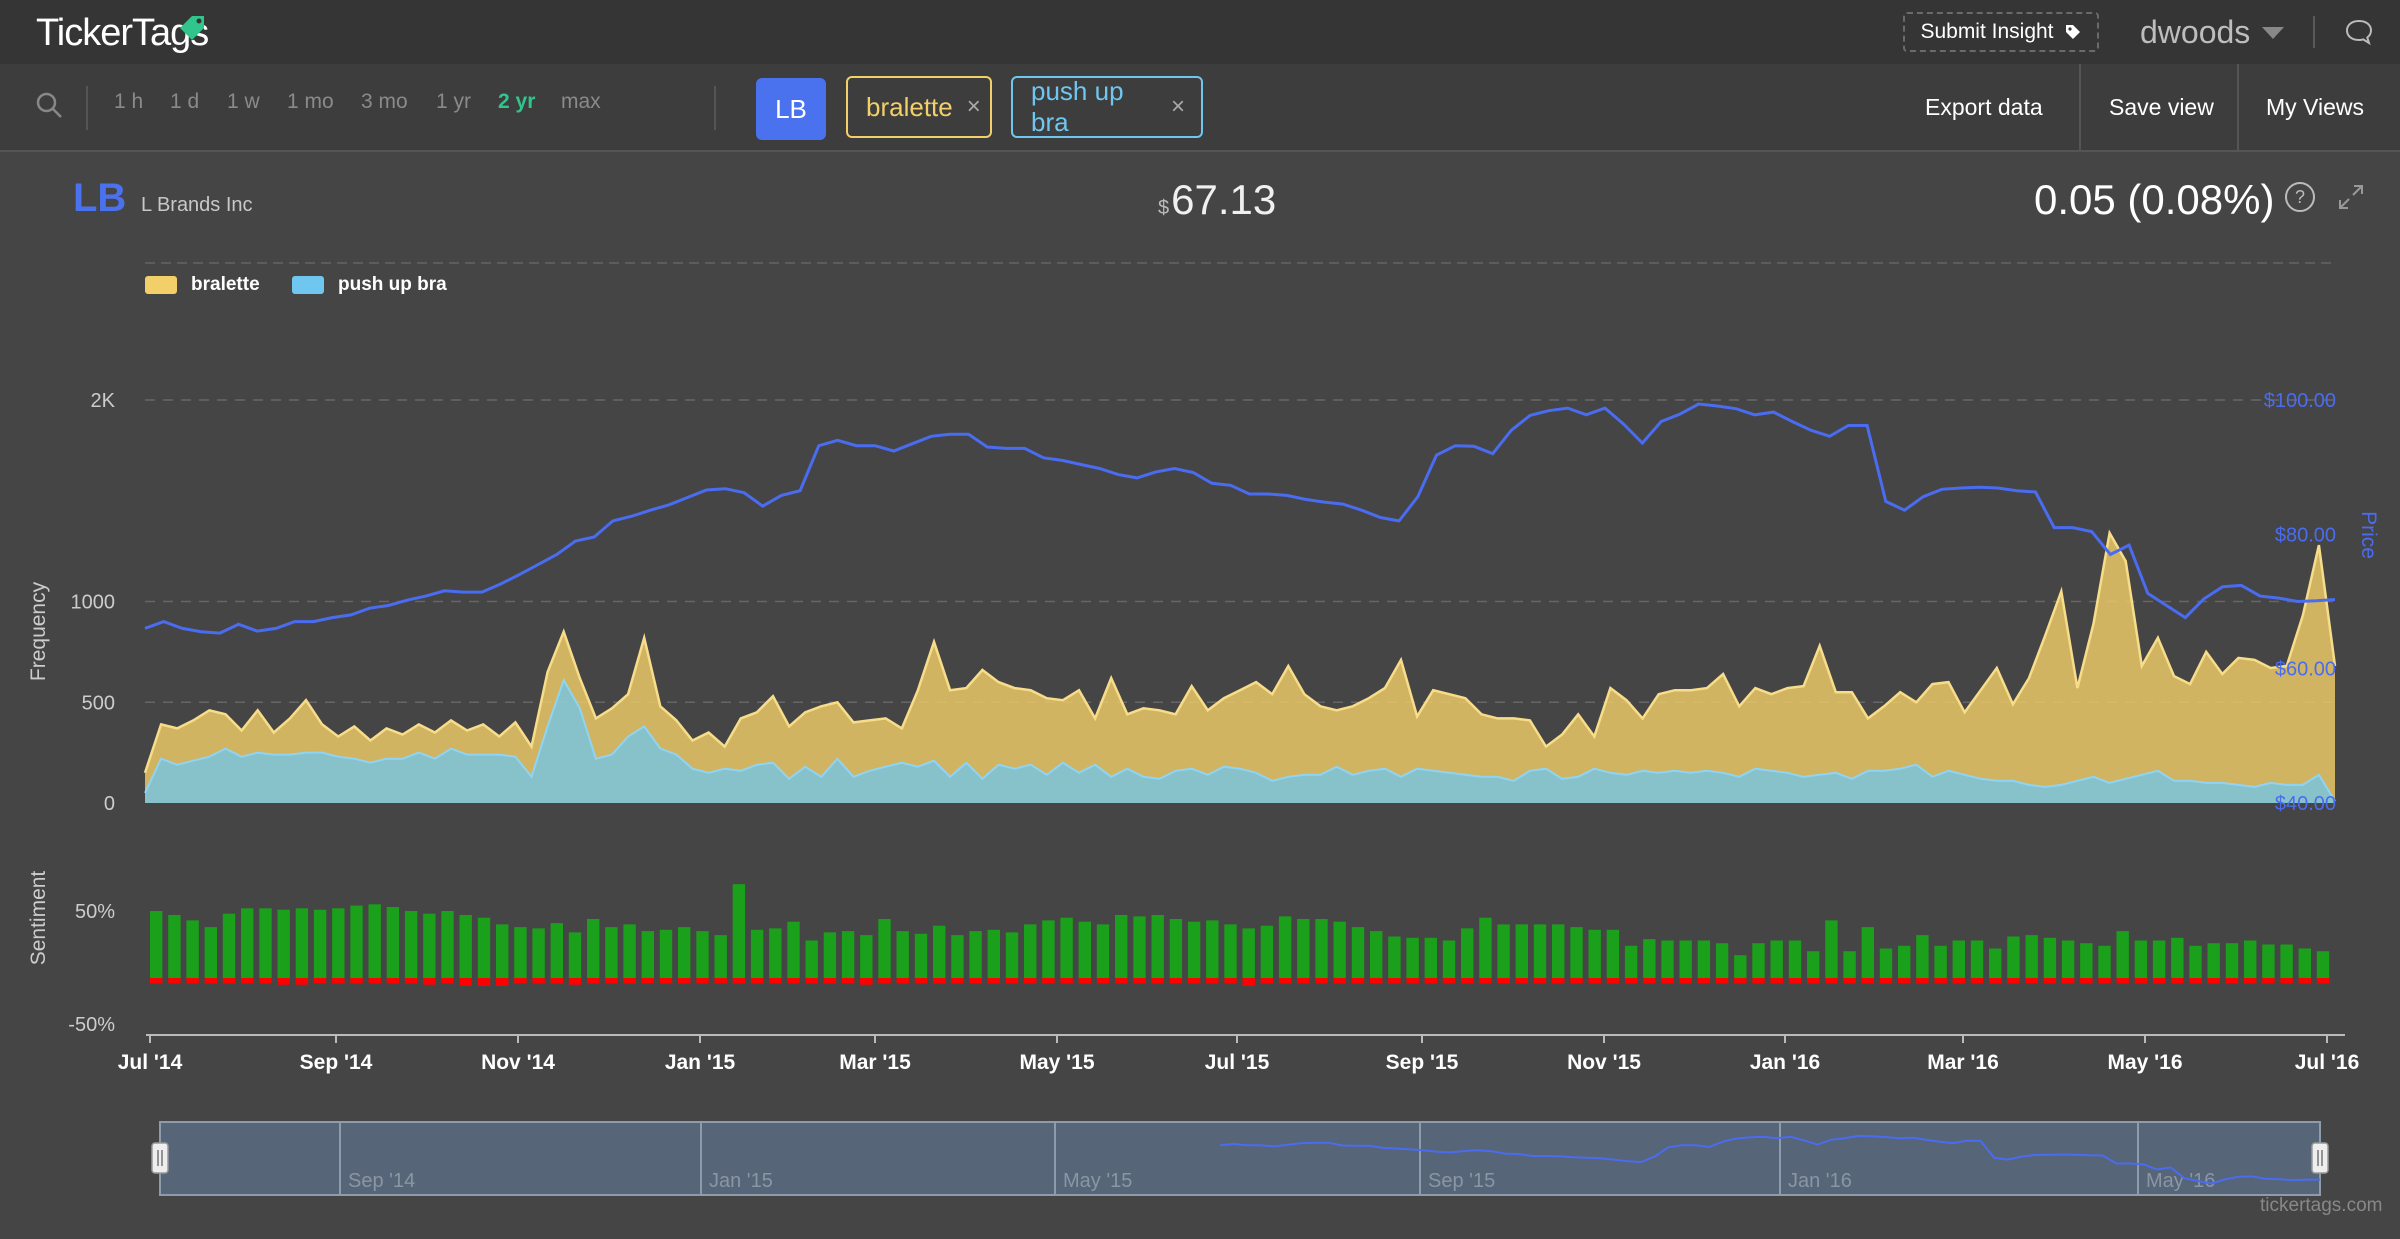 This screenshot has height=1239, width=2400. I want to click on range-1h: 1 h, so click(129, 101).